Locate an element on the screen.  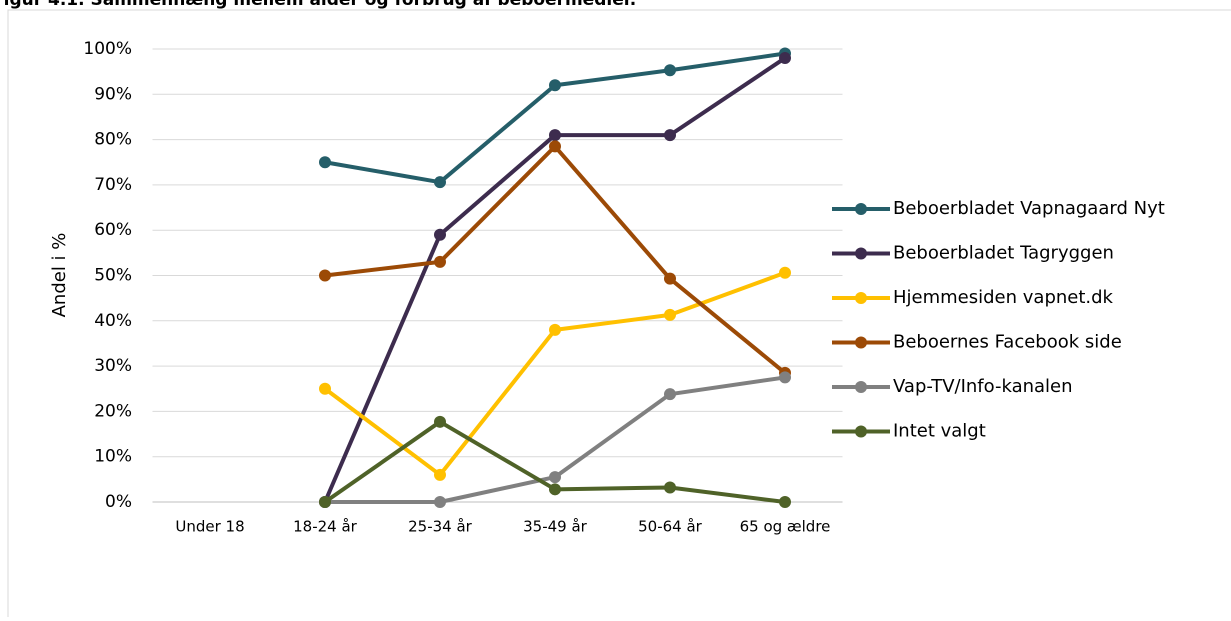
legend-label: Beboernes Facebook side is located at coordinates (1007, 342).